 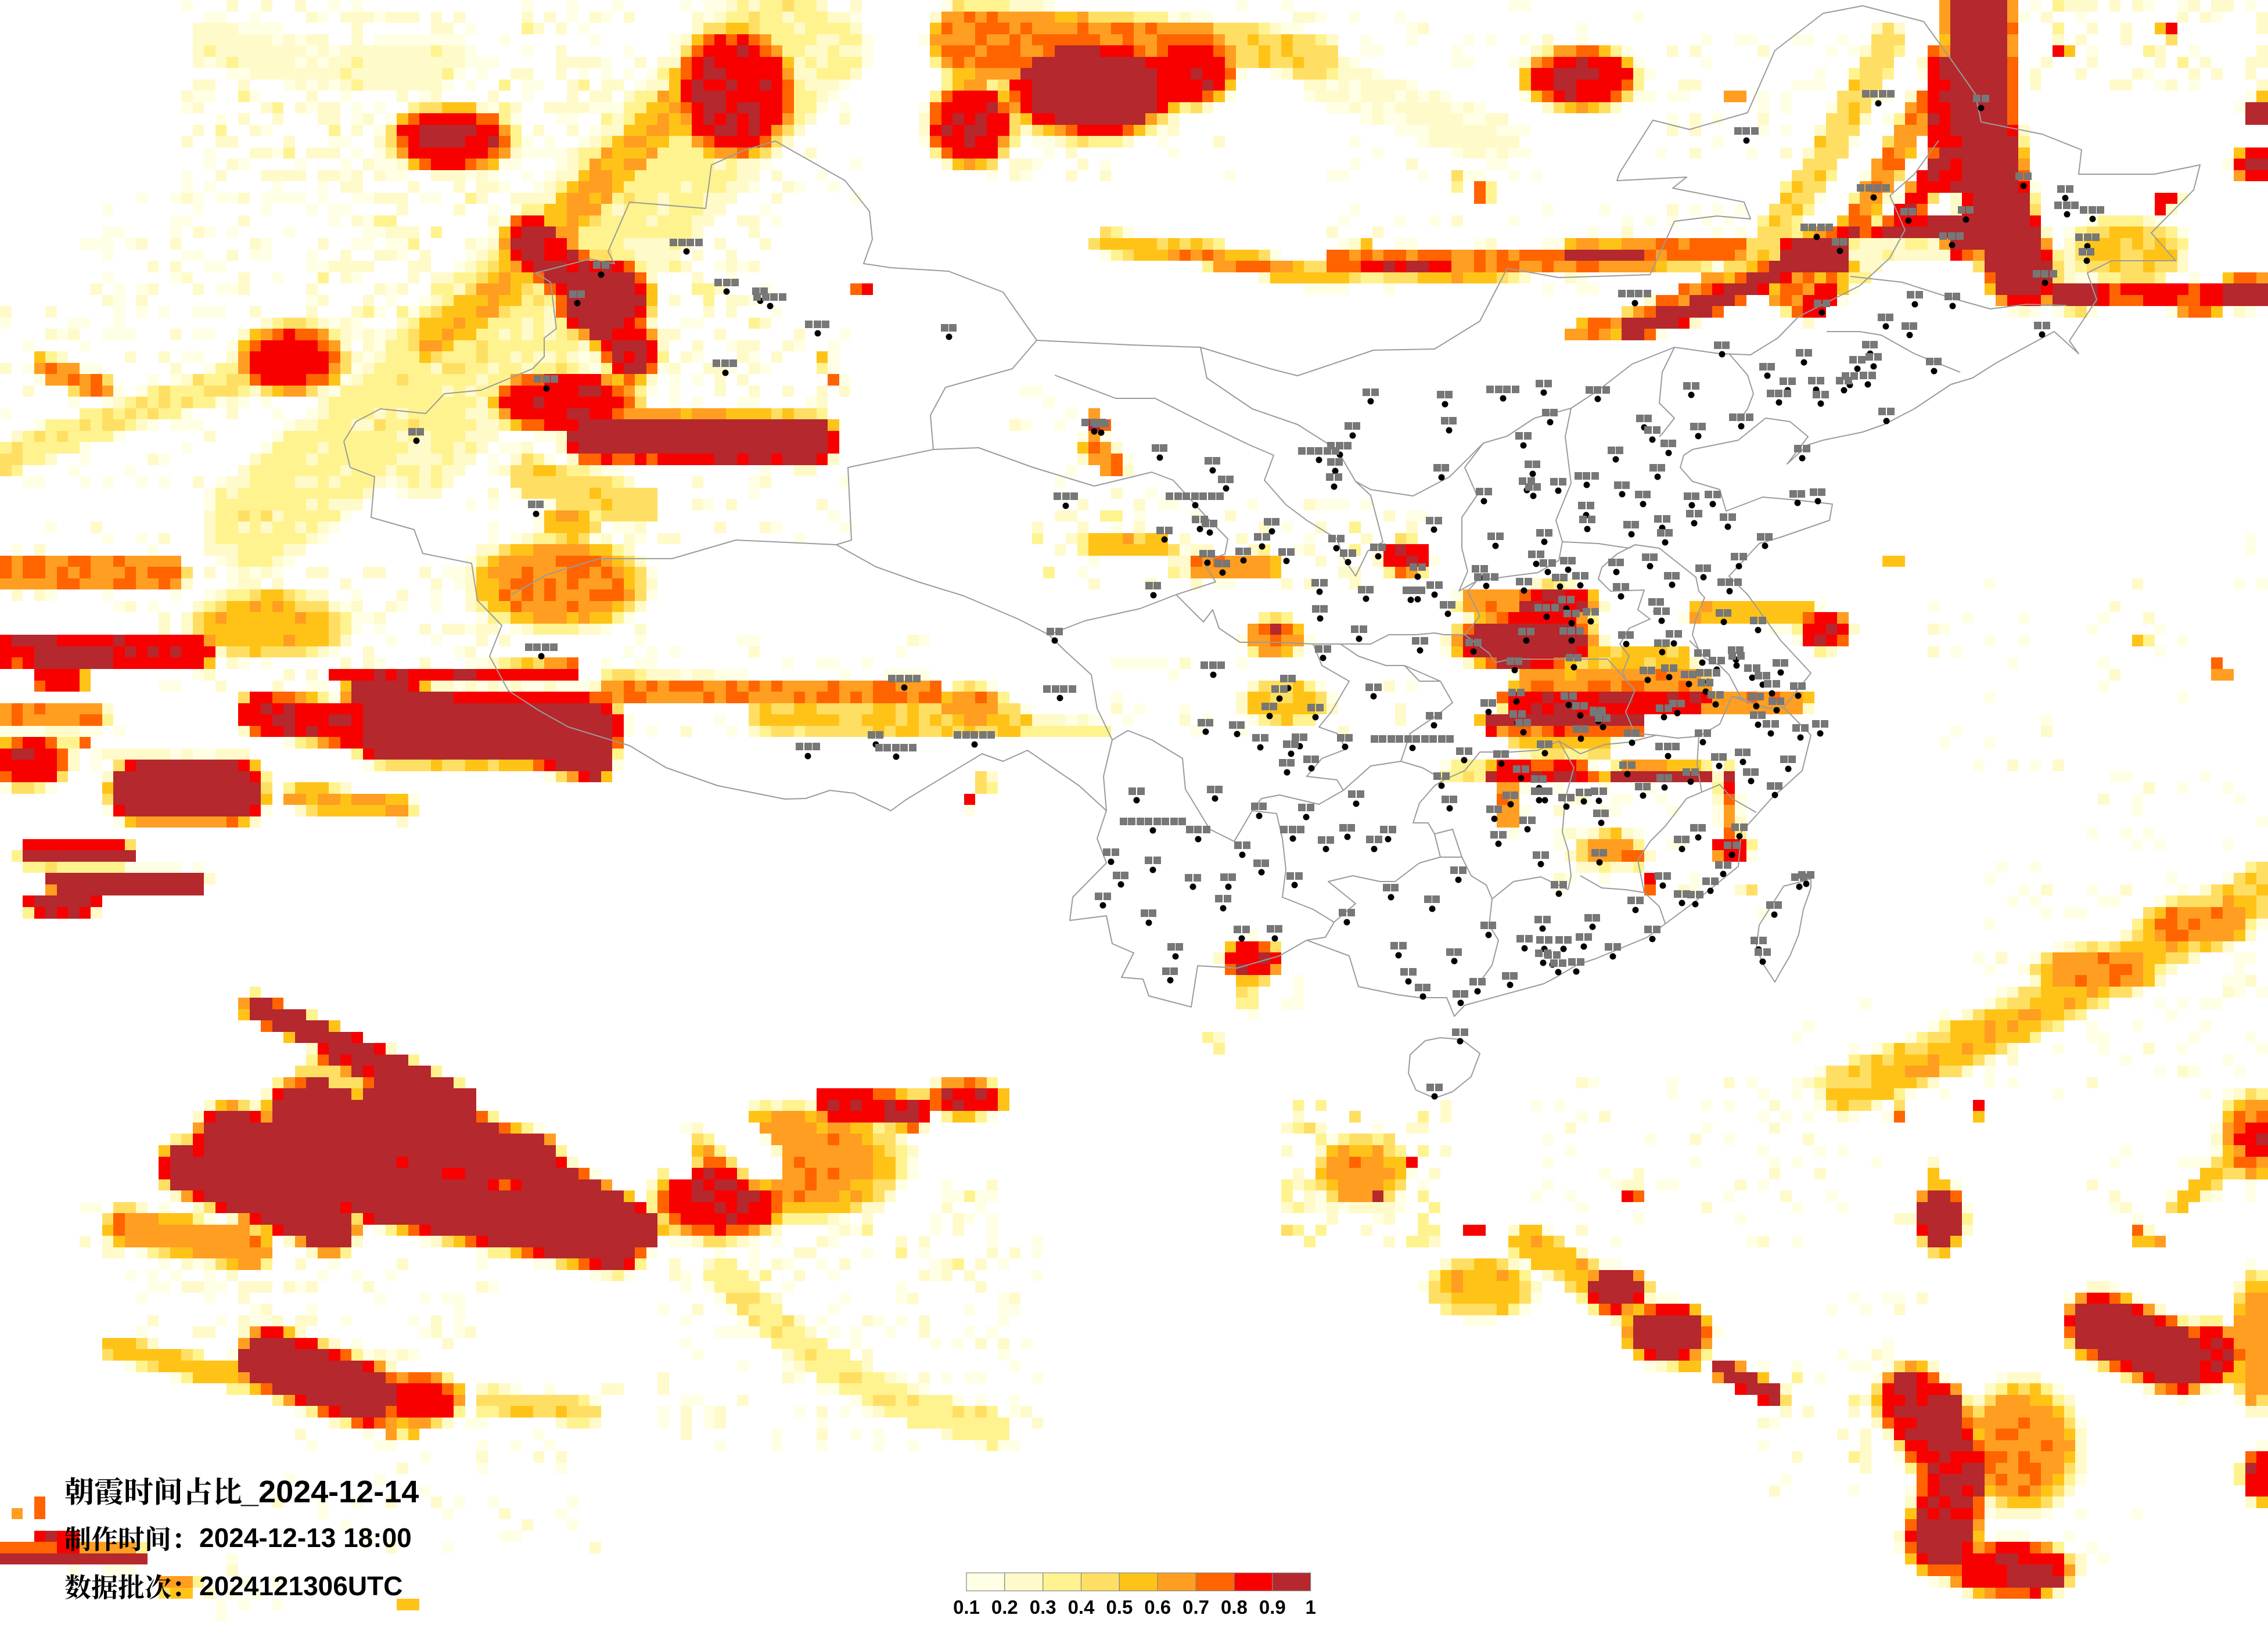 What do you see at coordinates (1081, 1607) in the screenshot?
I see `svg-text: 0.4` at bounding box center [1081, 1607].